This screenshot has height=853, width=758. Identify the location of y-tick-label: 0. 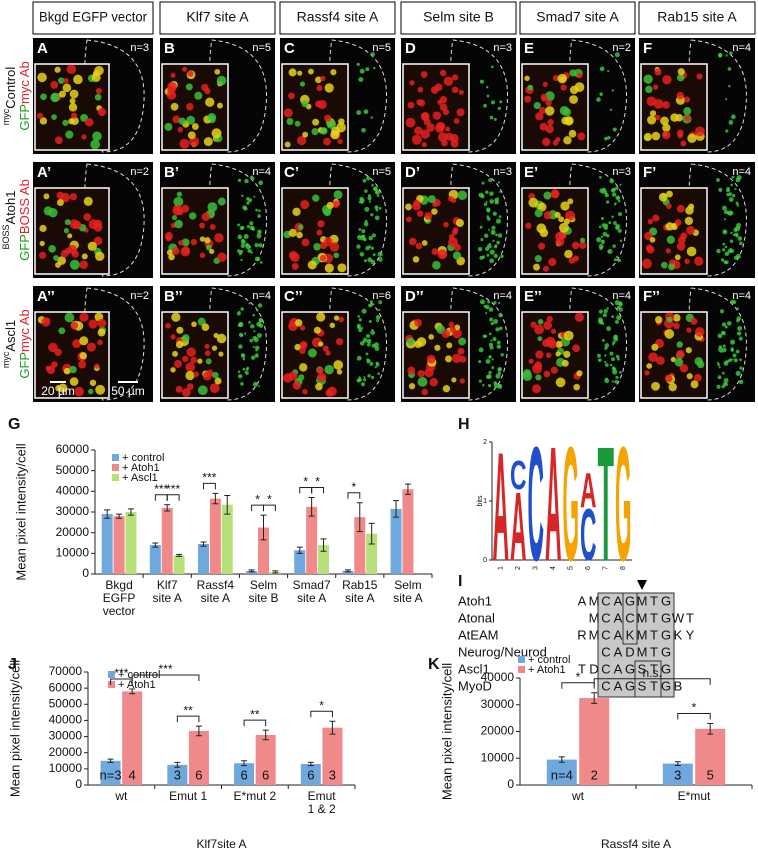
(78, 784).